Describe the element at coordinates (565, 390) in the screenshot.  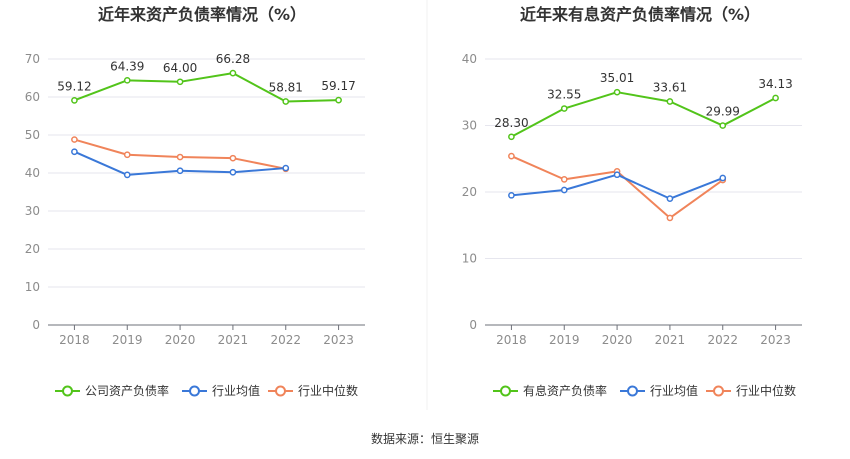
I see `legend-label: 有息资产负债率` at that location.